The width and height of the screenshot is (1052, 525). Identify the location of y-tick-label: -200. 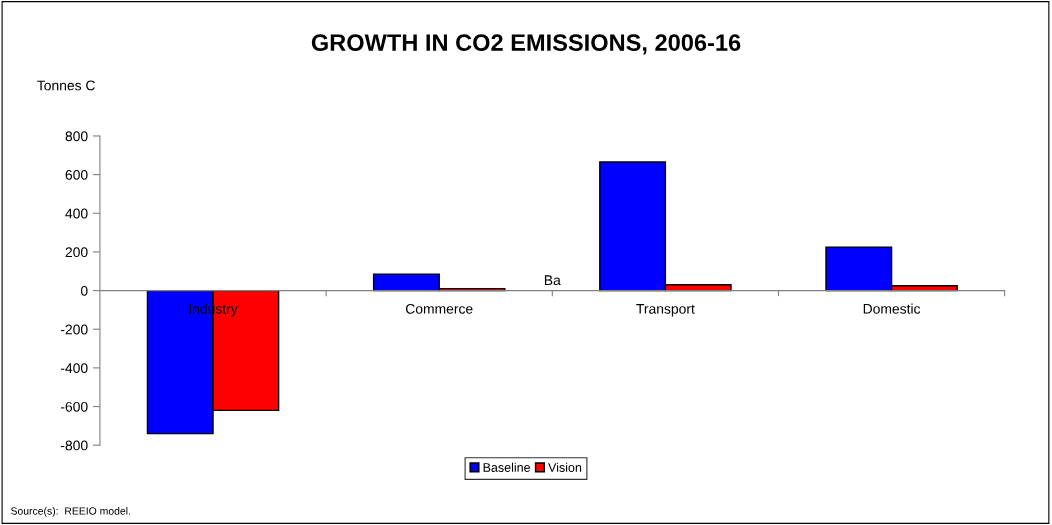
(74, 329).